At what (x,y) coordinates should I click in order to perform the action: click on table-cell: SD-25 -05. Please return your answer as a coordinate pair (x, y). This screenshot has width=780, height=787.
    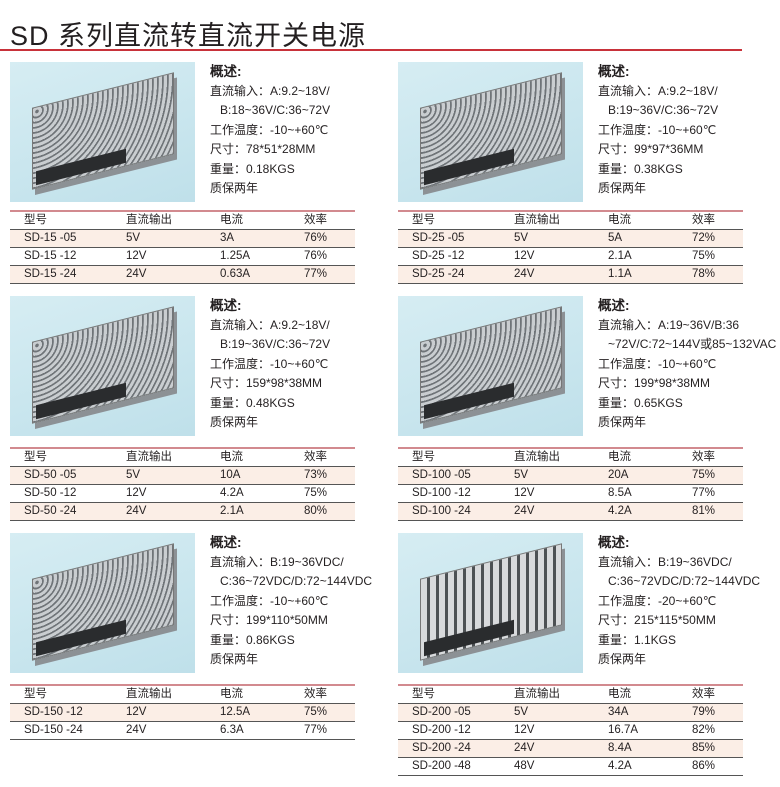
    Looking at the image, I should click on (449, 238).